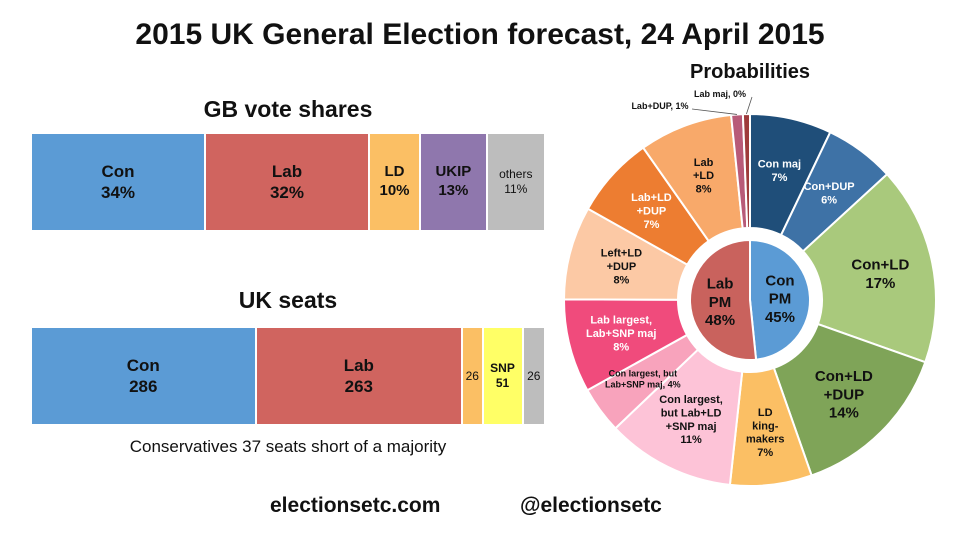 This screenshot has width=960, height=538. I want to click on seat-segment-ld-value: 26, so click(472, 375).